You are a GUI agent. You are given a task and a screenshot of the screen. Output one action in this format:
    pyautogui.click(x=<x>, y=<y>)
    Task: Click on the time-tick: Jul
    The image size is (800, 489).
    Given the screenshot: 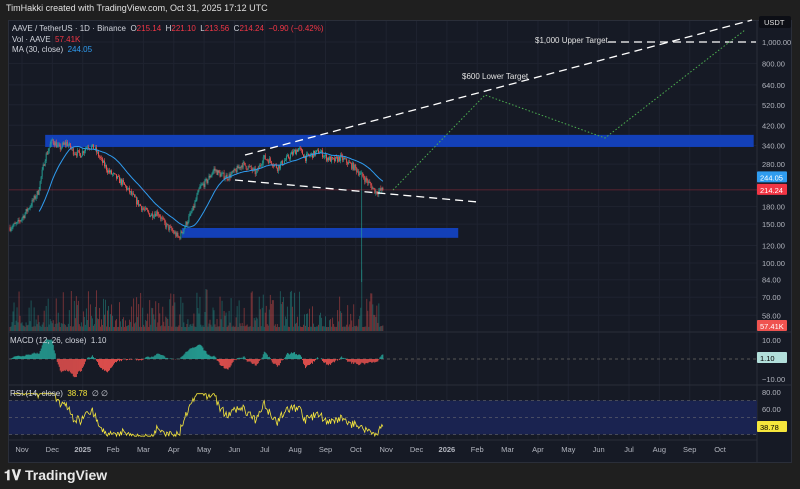 What is the action you would take?
    pyautogui.click(x=265, y=449)
    